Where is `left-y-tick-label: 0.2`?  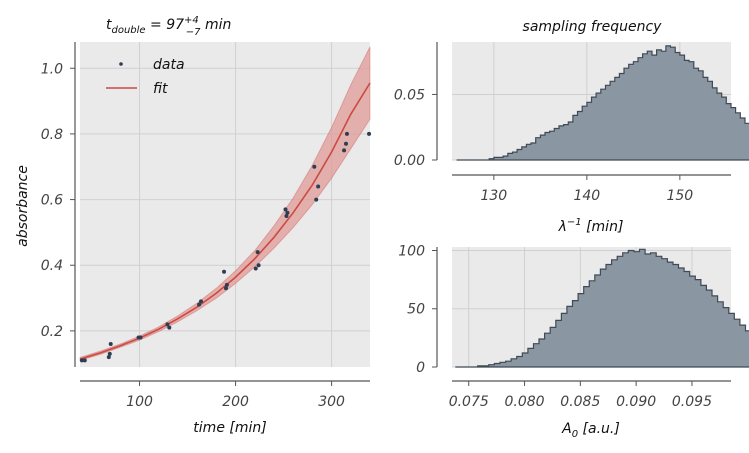
left-y-tick-label: 0.2 is located at coordinates (52, 332).